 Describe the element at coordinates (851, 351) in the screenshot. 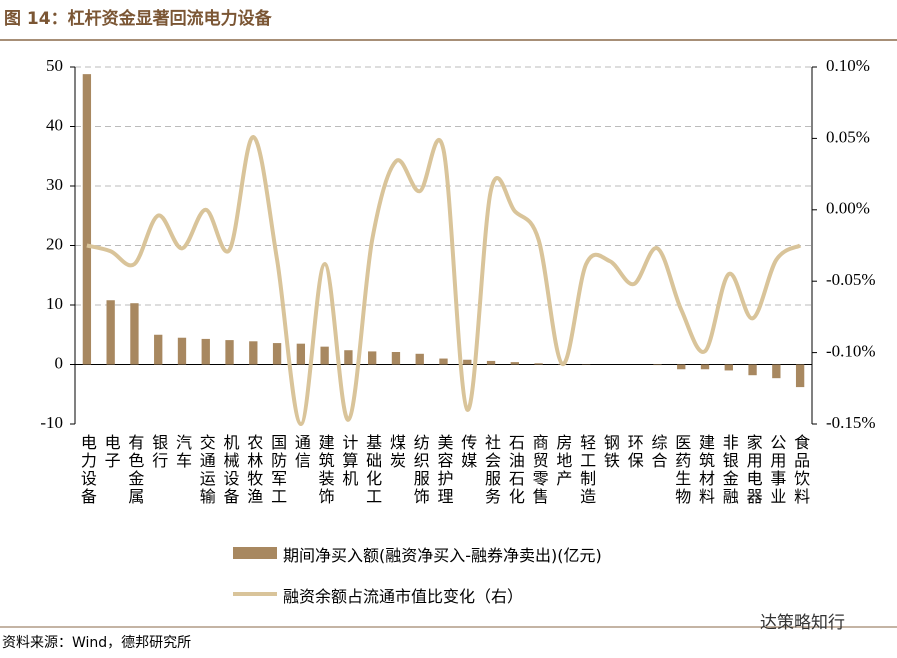

I see `y2-tick-label: -0.10%` at that location.